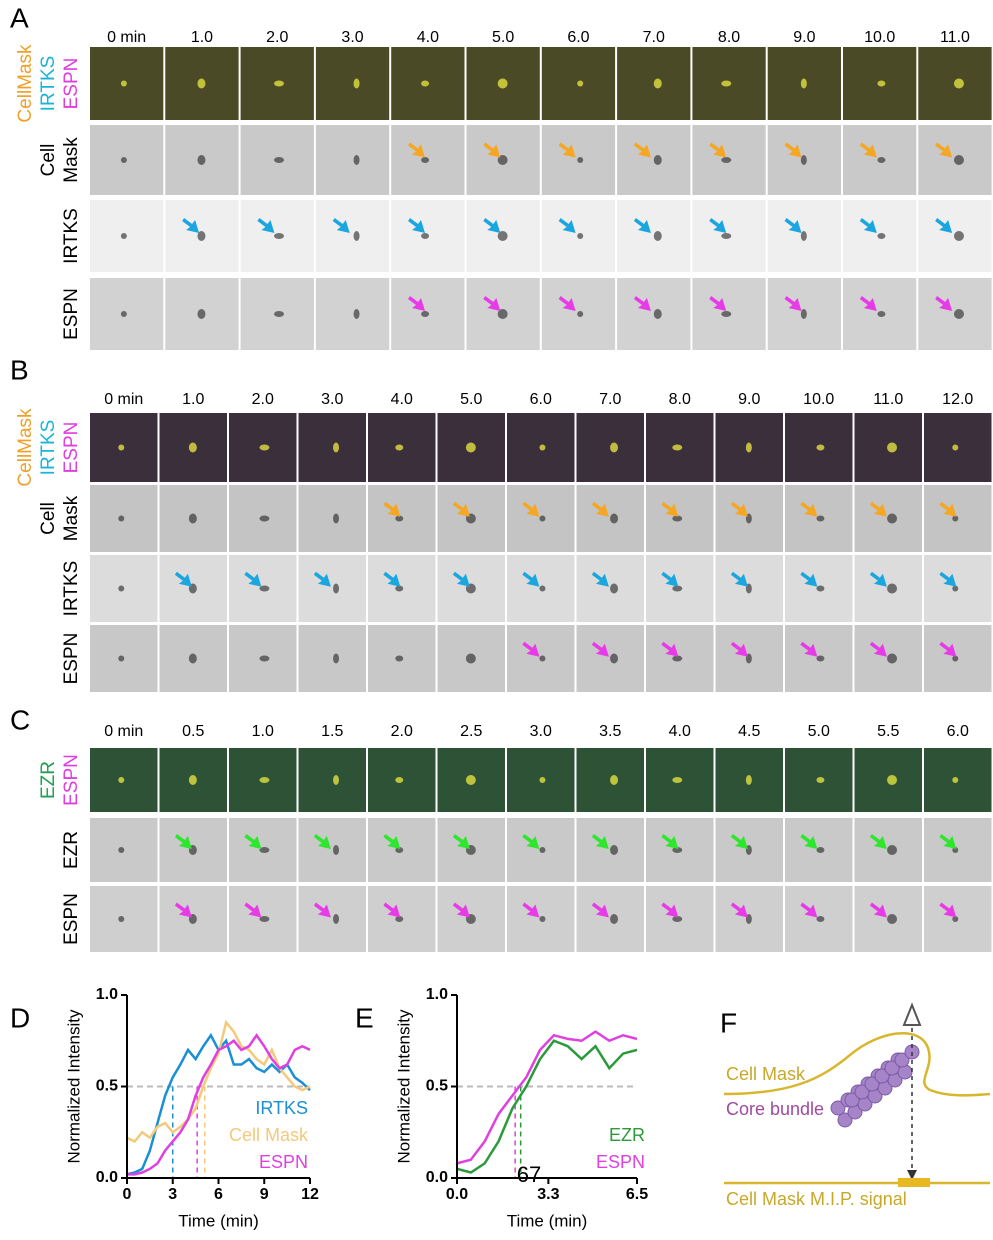 The width and height of the screenshot is (993, 1240). Describe the element at coordinates (19, 369) in the screenshot. I see `panel-letter: B` at that location.